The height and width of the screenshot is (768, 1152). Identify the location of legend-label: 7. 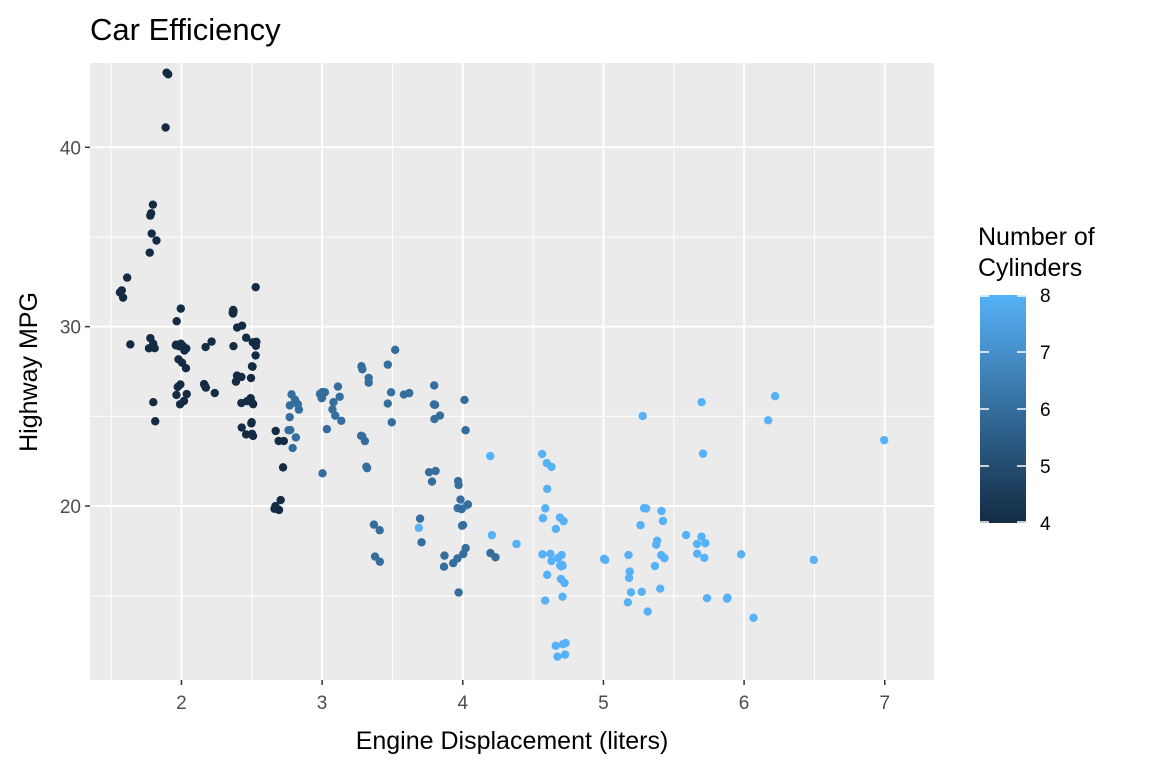
(1045, 353).